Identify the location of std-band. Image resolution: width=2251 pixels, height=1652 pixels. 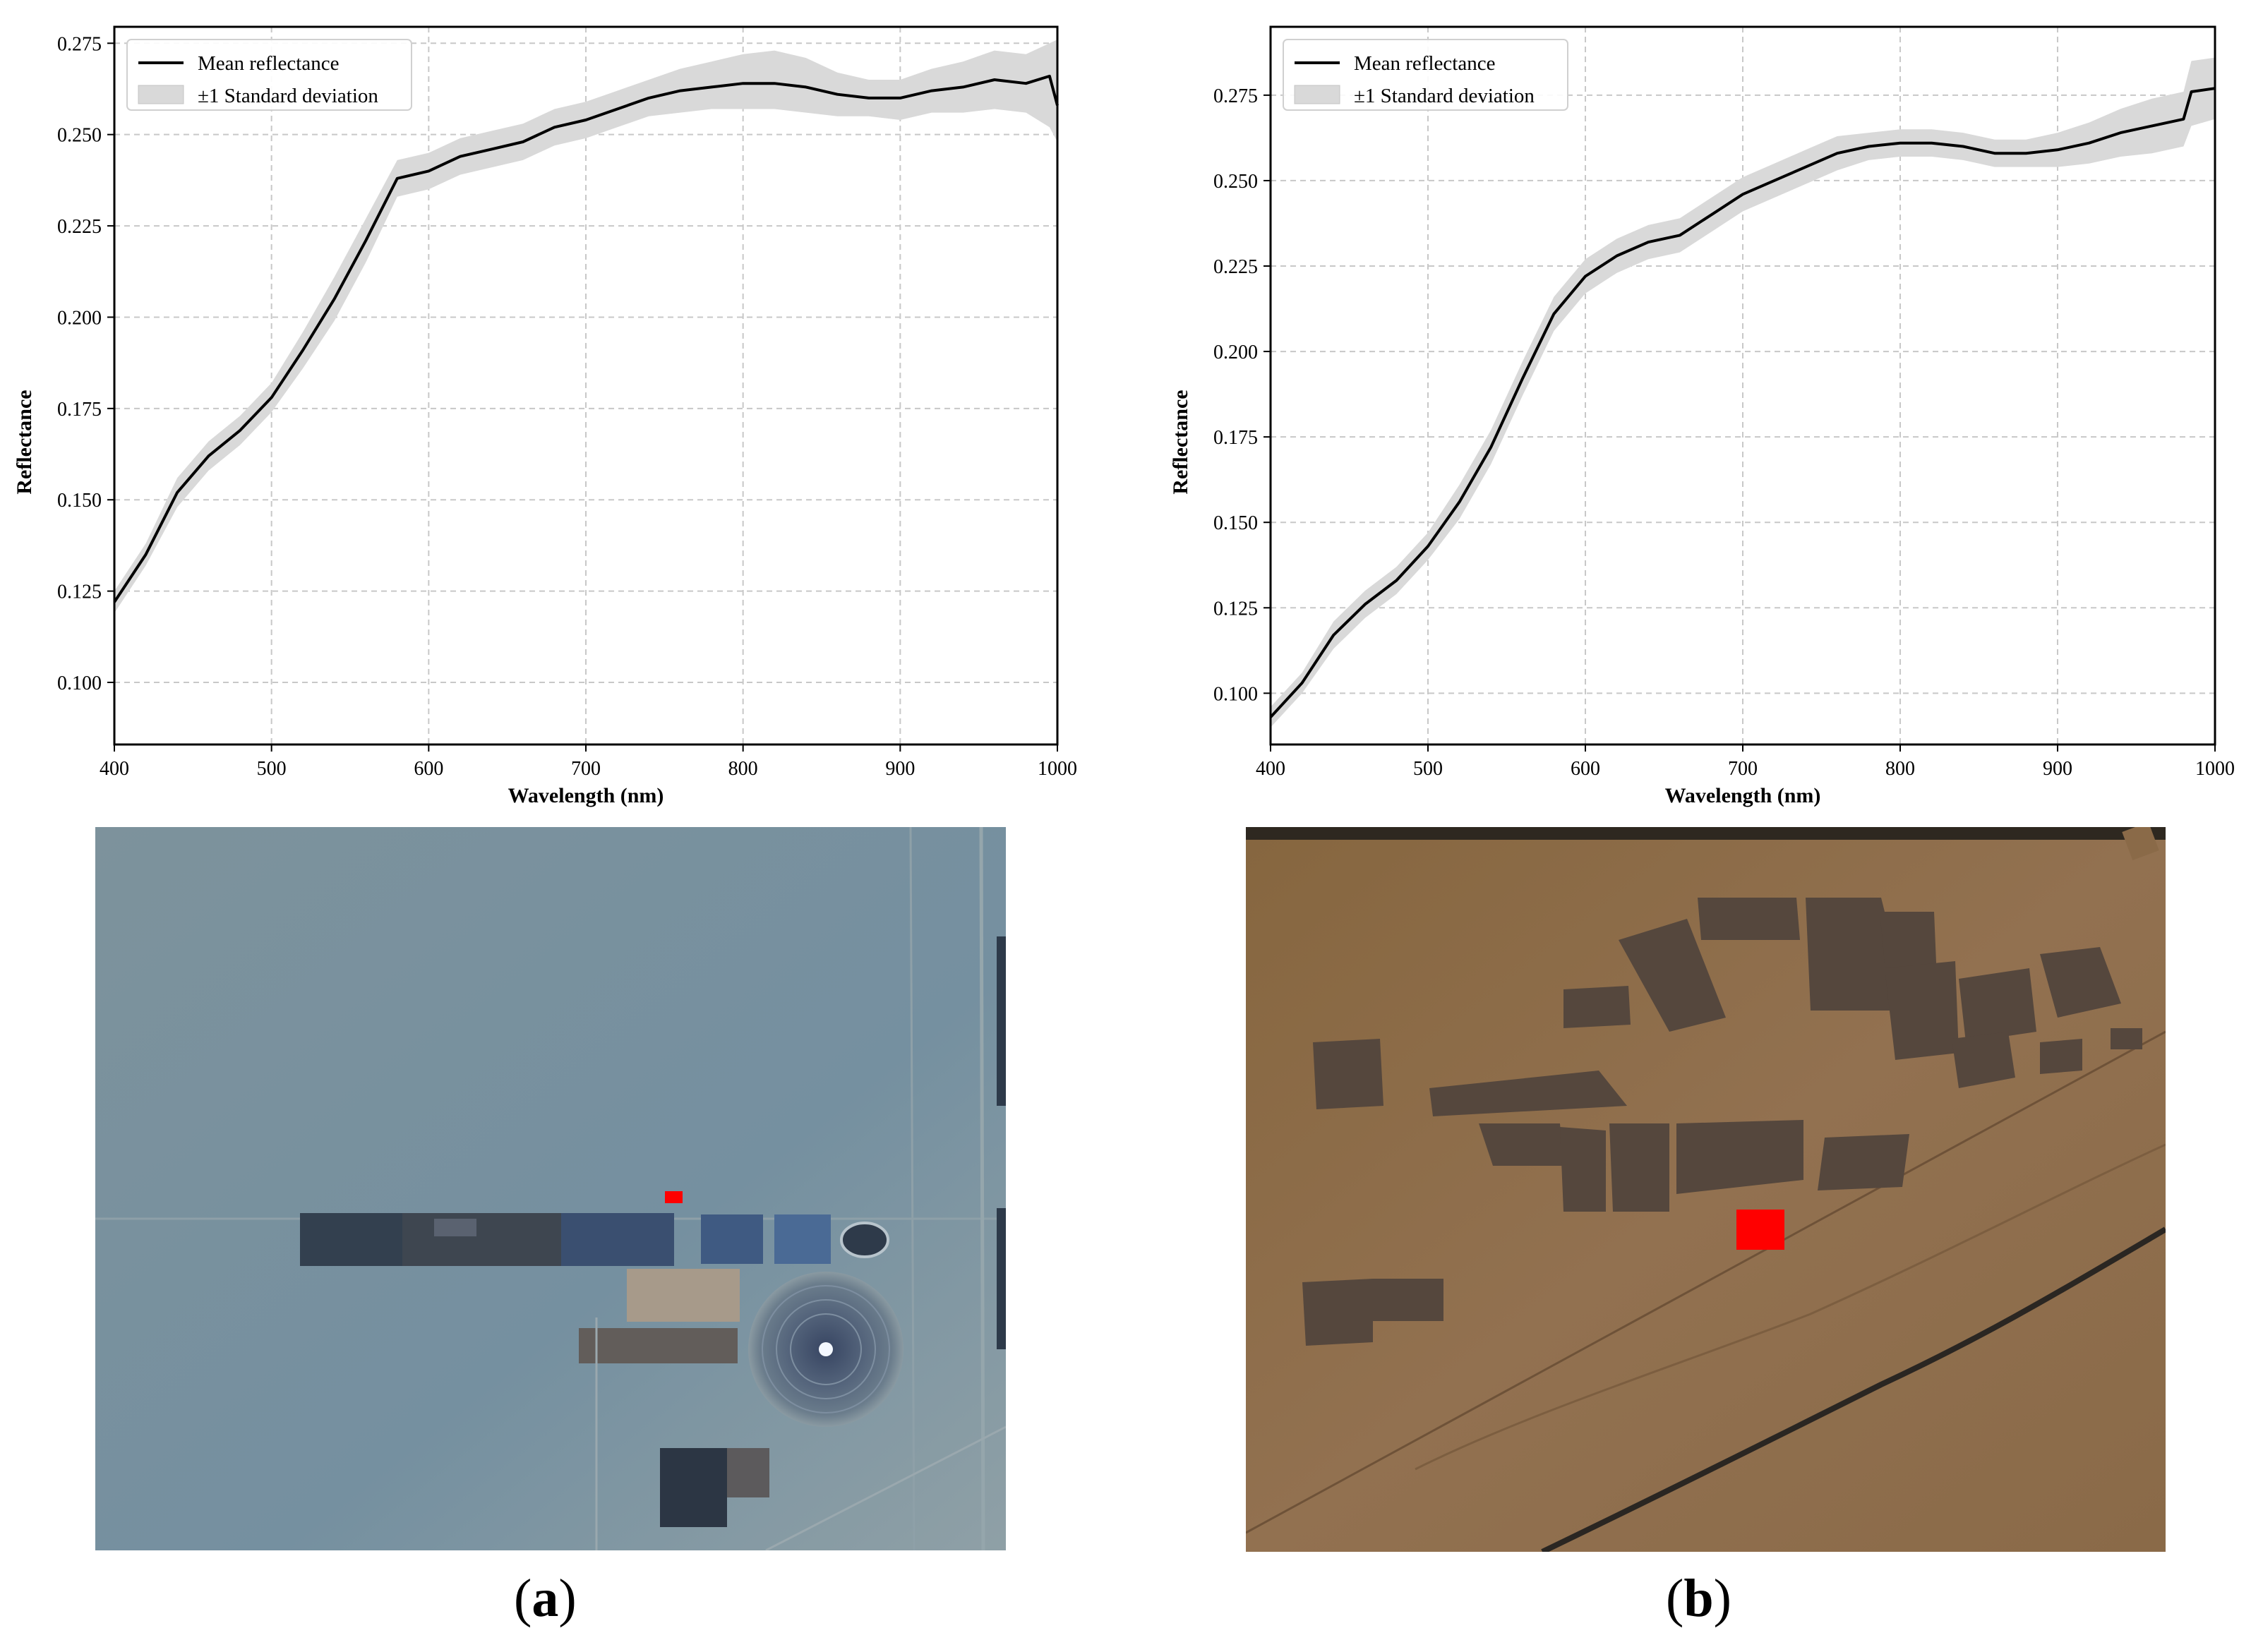
(585, 326).